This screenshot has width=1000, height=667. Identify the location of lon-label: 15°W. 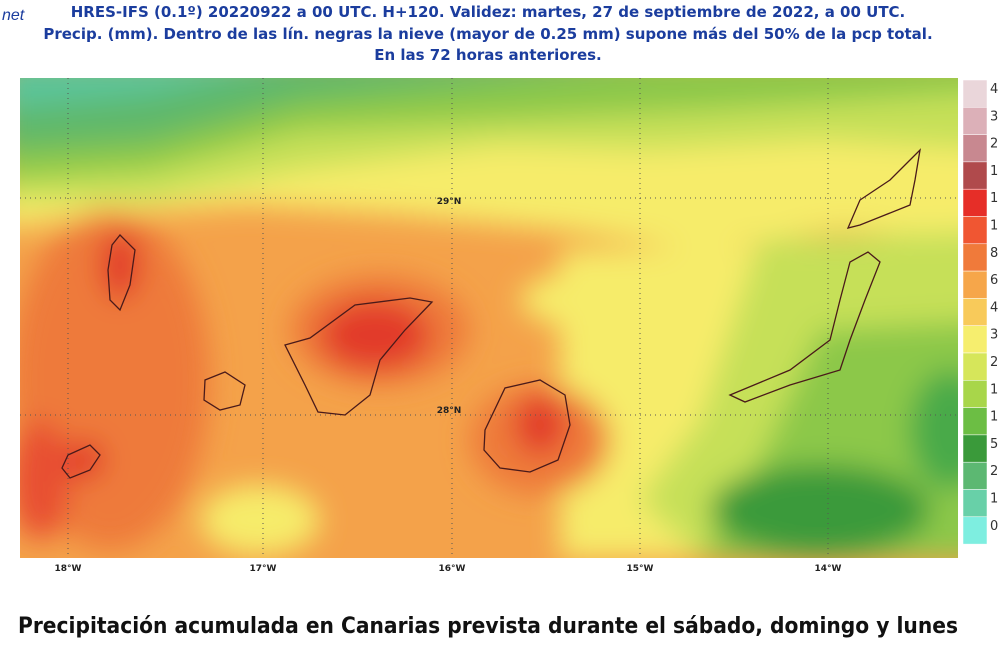
(640, 569).